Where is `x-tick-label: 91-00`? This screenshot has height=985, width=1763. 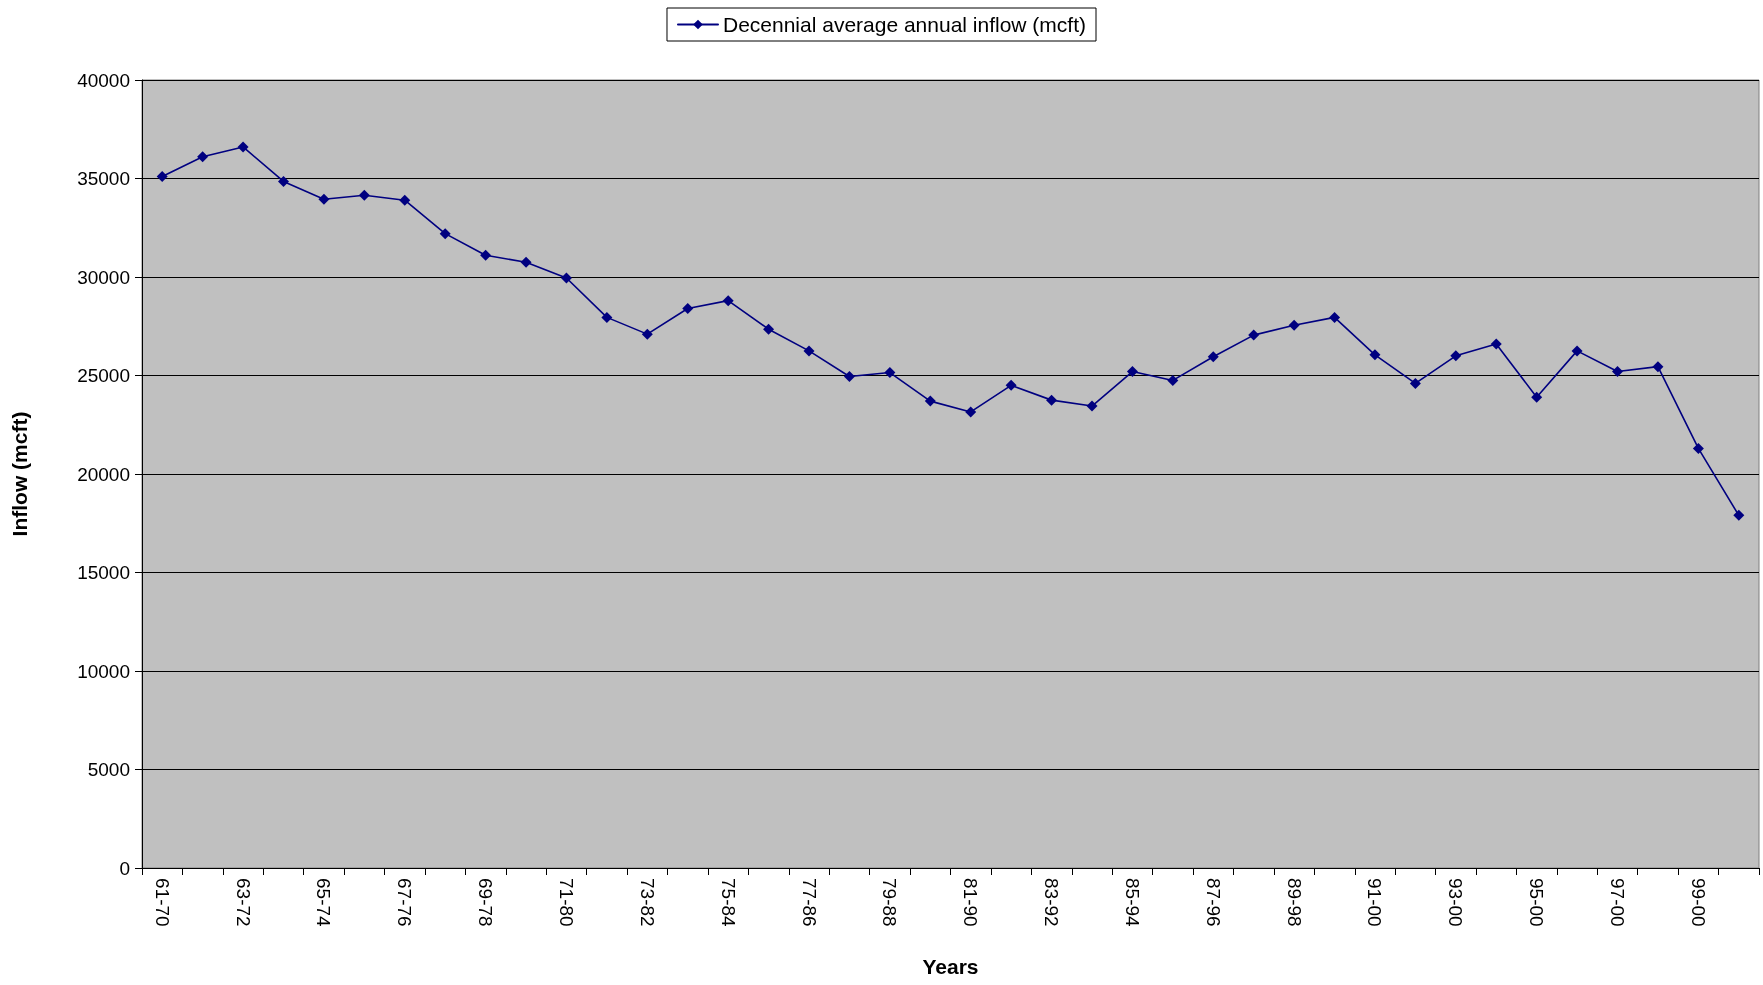
x-tick-label: 91-00 is located at coordinates (1375, 902).